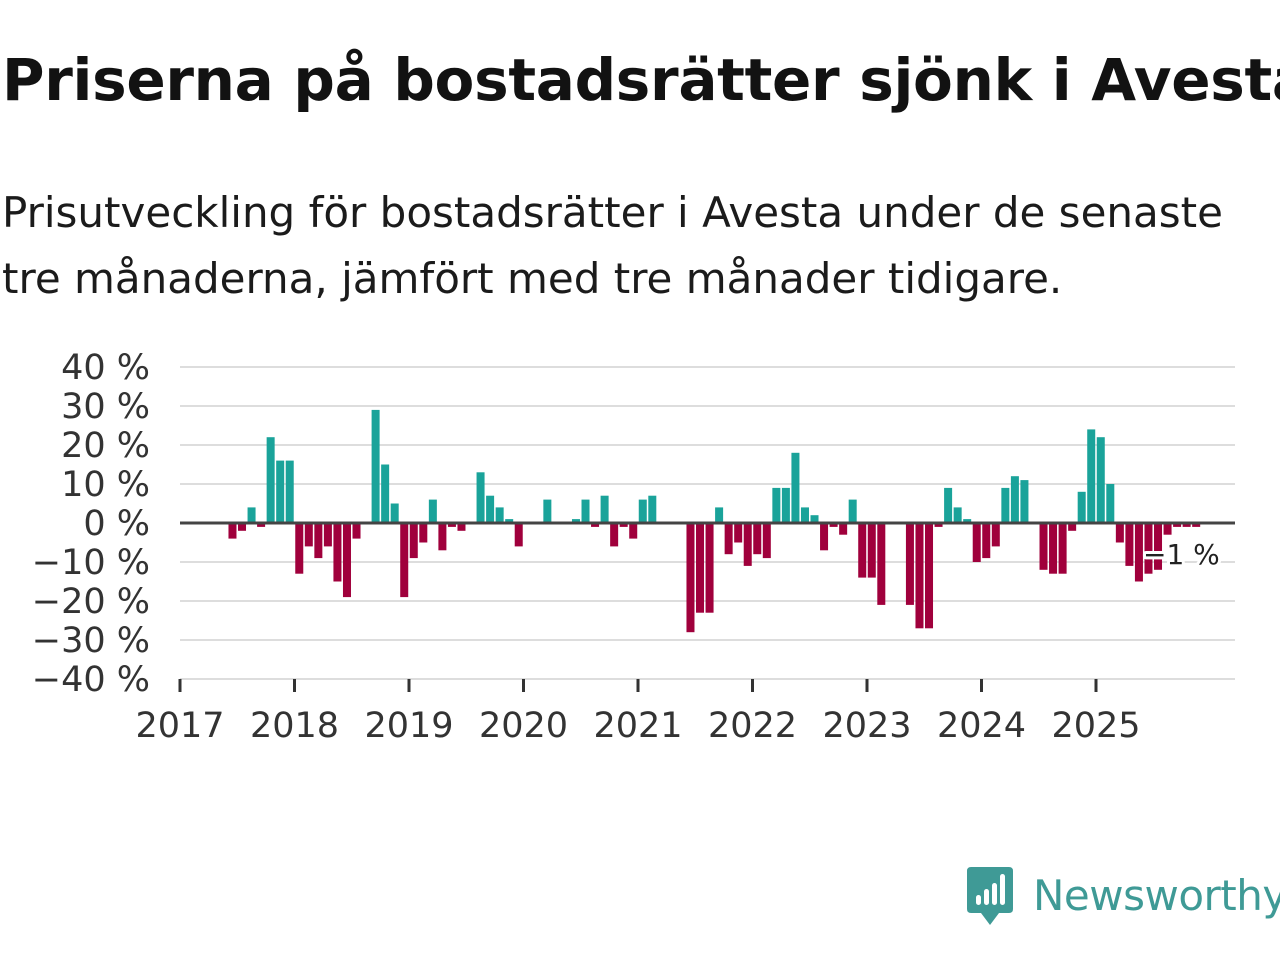  What do you see at coordinates (1095, 726) in the screenshot?
I see `x-tick-label: 2025` at bounding box center [1095, 726].